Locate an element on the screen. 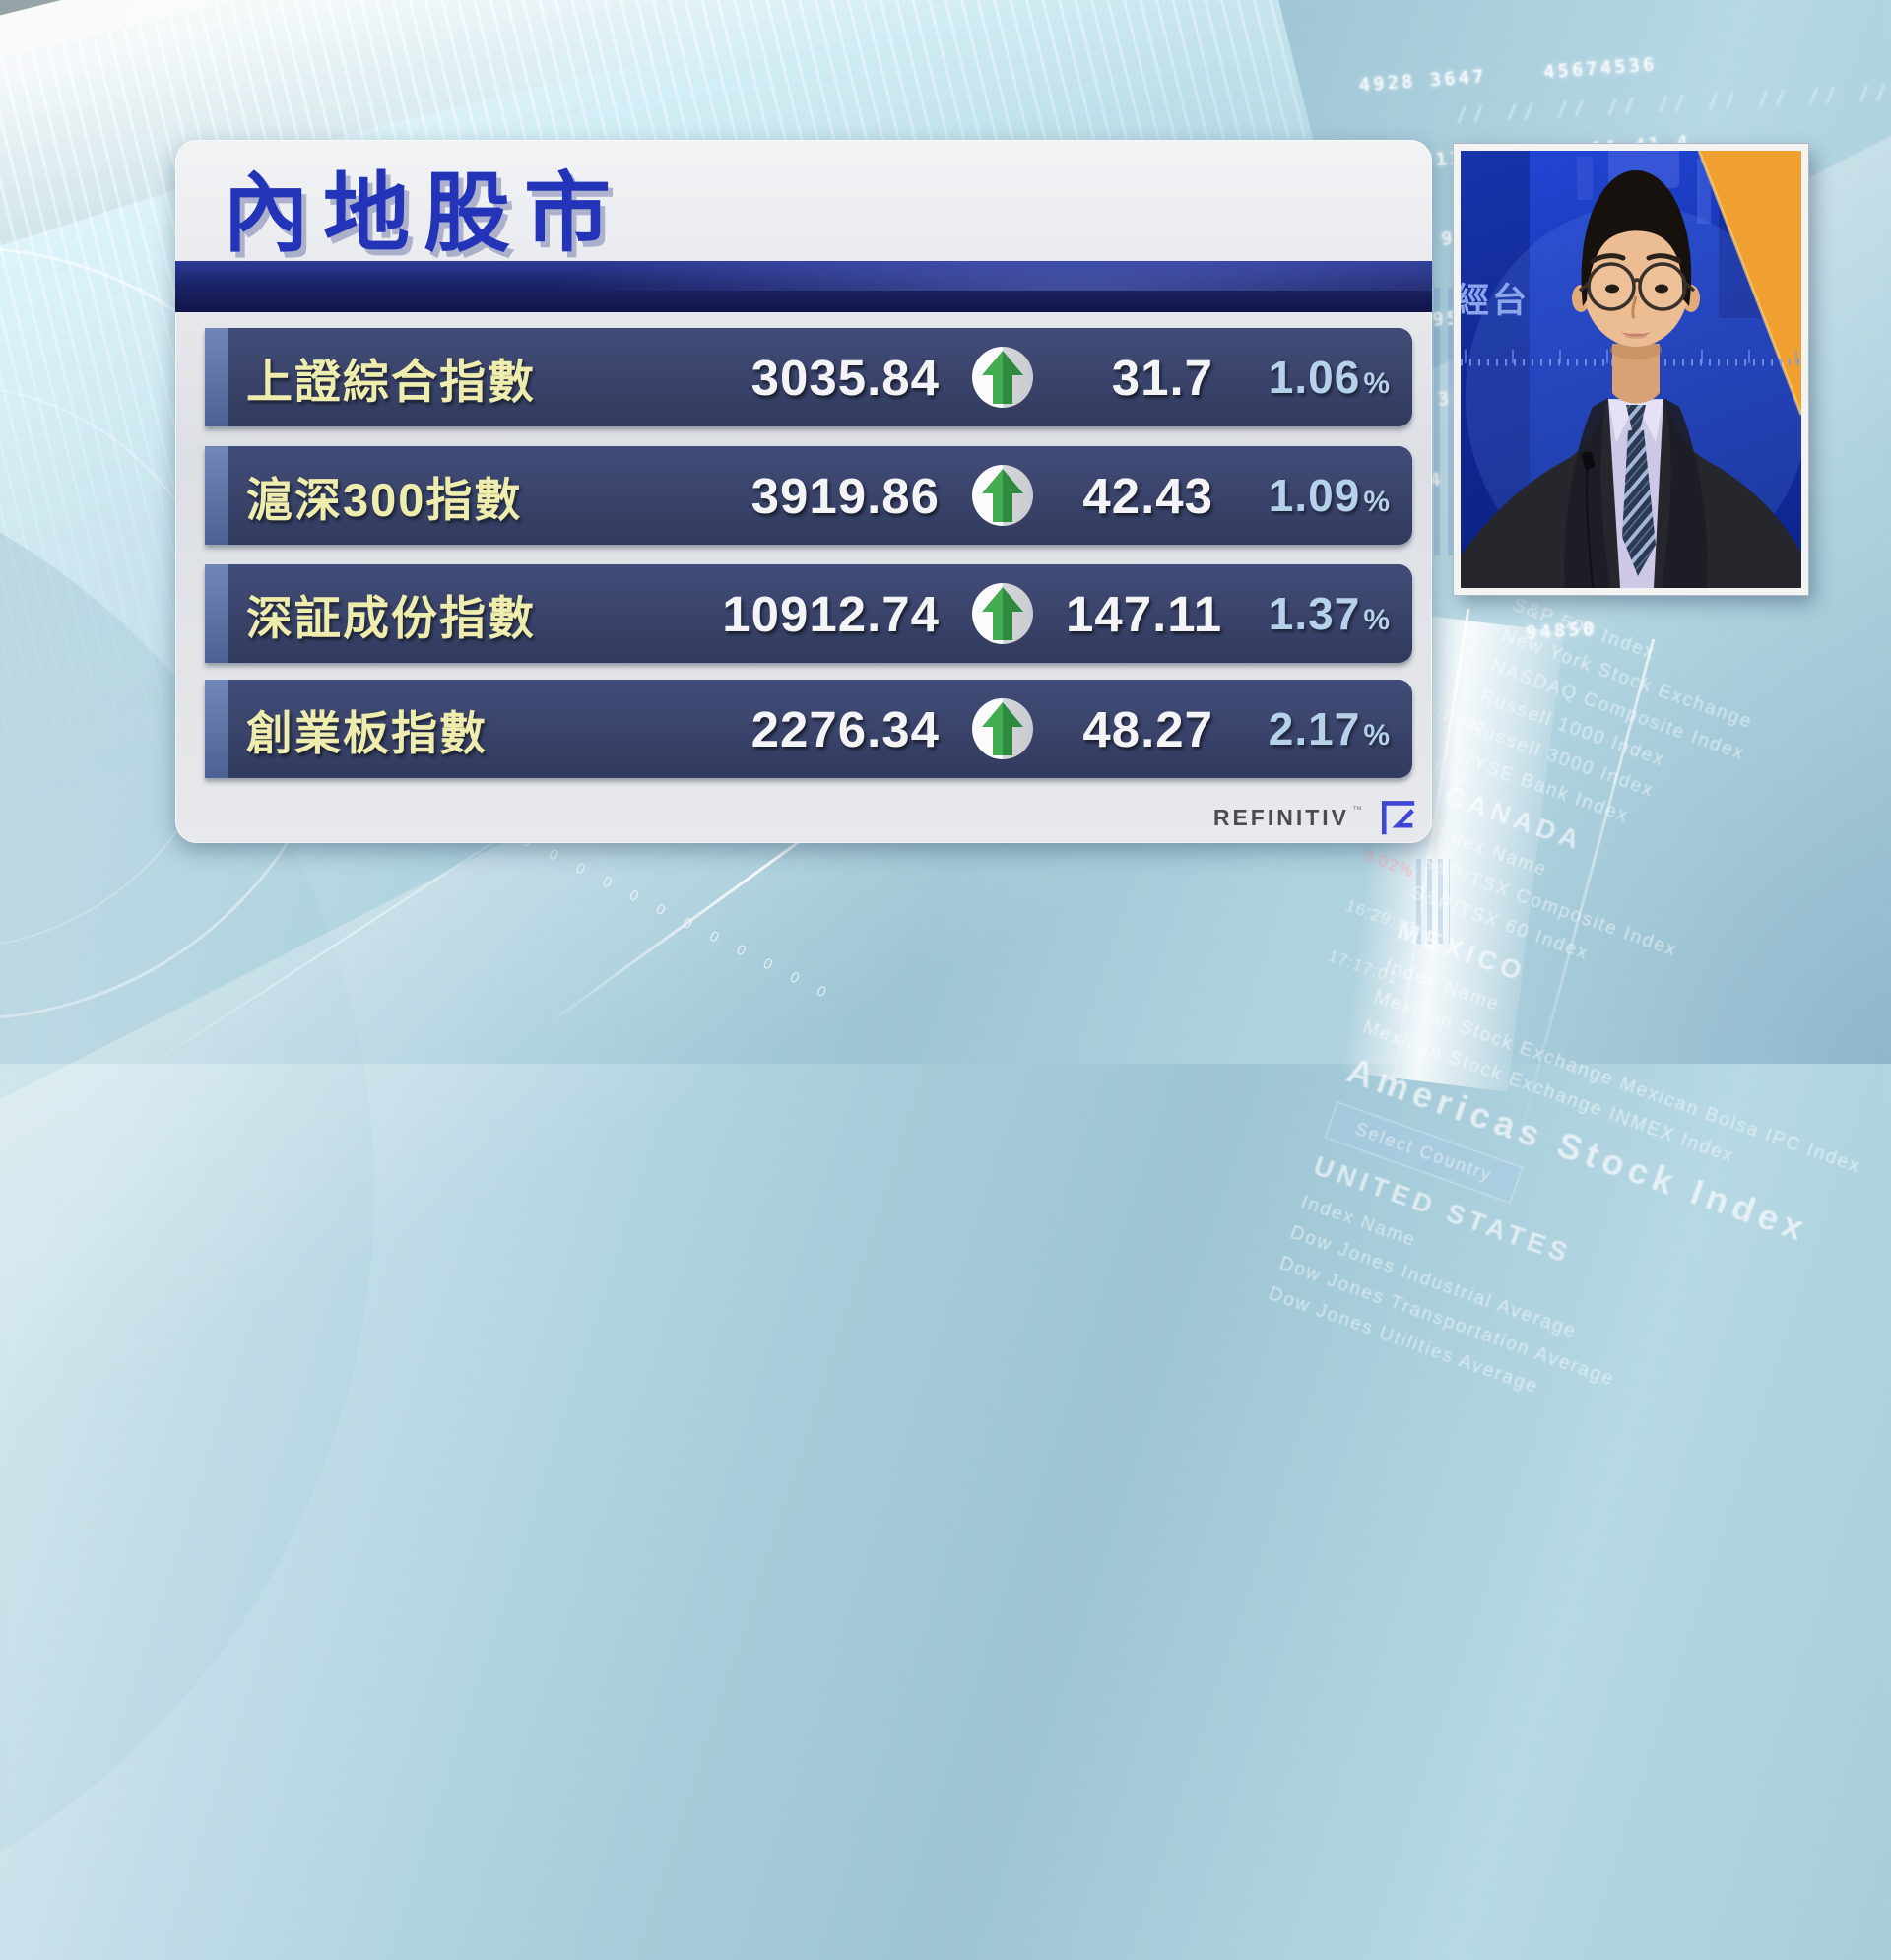 The image size is (1891, 1960). anchor-video: 經台 is located at coordinates (1631, 370).